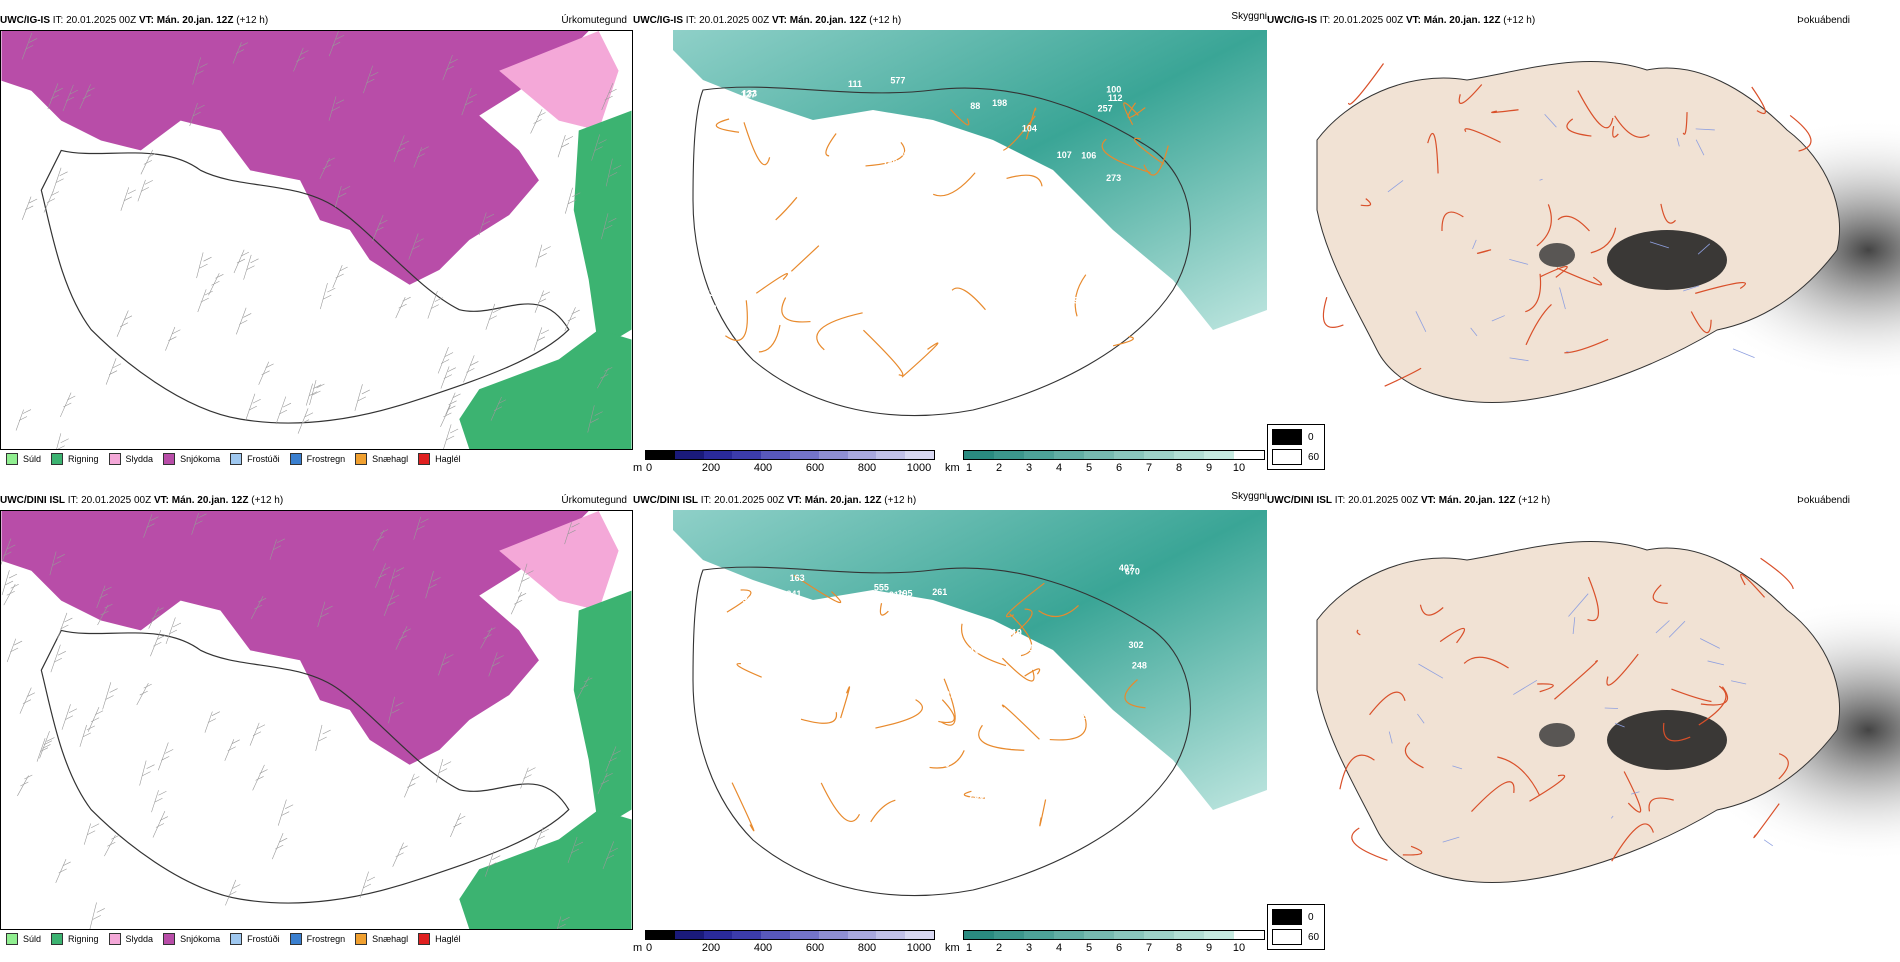  What do you see at coordinates (200, 939) in the screenshot?
I see `legend-label: Snjókoma` at bounding box center [200, 939].